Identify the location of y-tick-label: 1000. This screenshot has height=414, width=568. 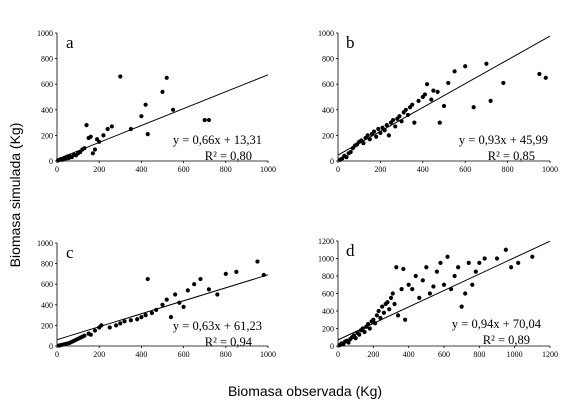
(326, 259).